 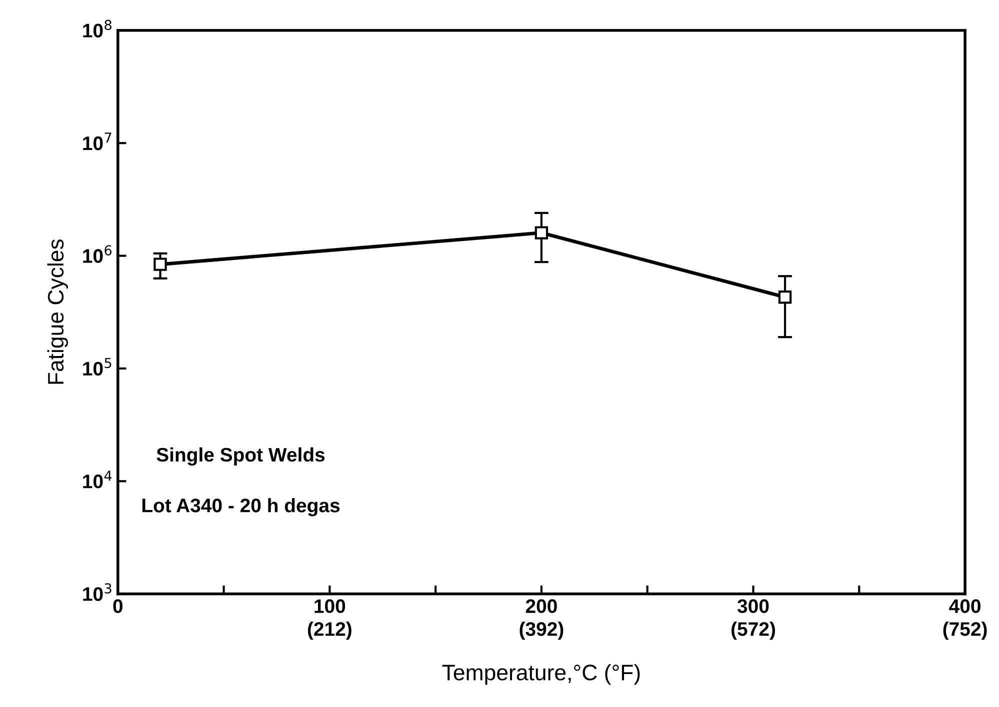 What do you see at coordinates (57, 311) in the screenshot?
I see `y-axis-title: Fatigue Cycles` at bounding box center [57, 311].